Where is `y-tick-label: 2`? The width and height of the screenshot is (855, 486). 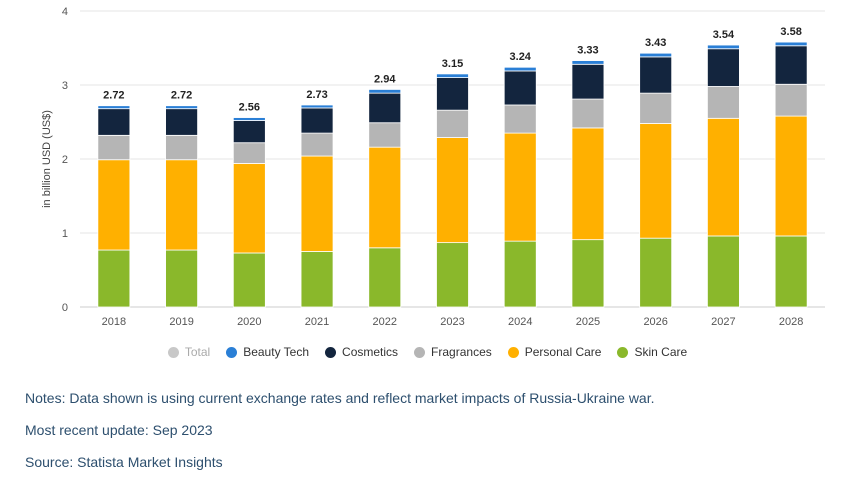
y-tick-label: 2 is located at coordinates (65, 160).